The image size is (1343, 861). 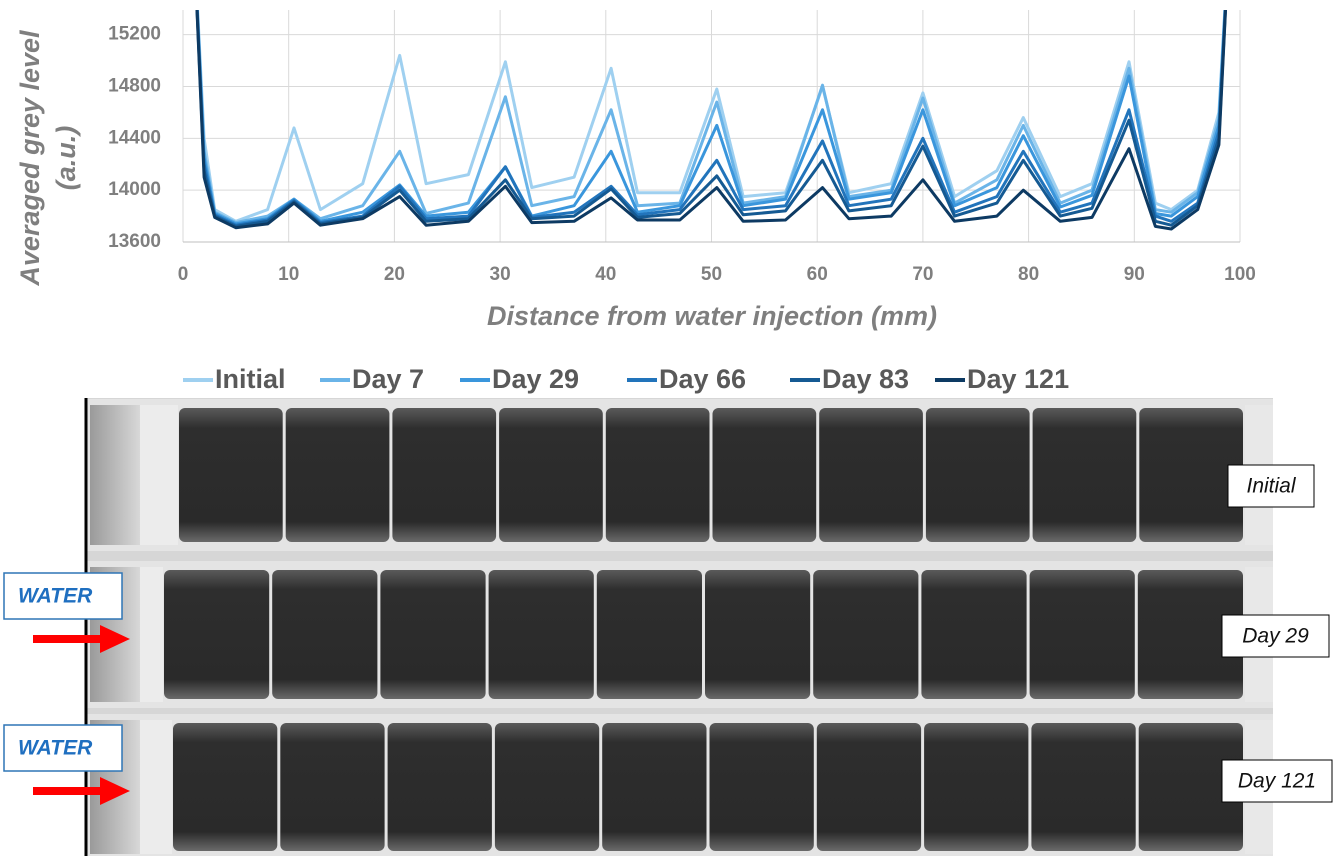 What do you see at coordinates (922, 274) in the screenshot?
I see `x-tick-label: 70` at bounding box center [922, 274].